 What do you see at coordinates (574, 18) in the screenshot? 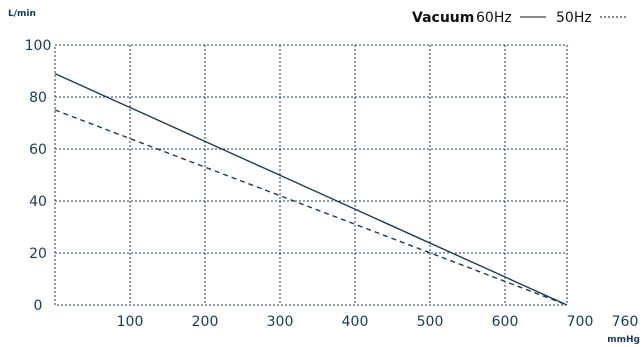
I see `legend-label: 50Hz` at bounding box center [574, 18].